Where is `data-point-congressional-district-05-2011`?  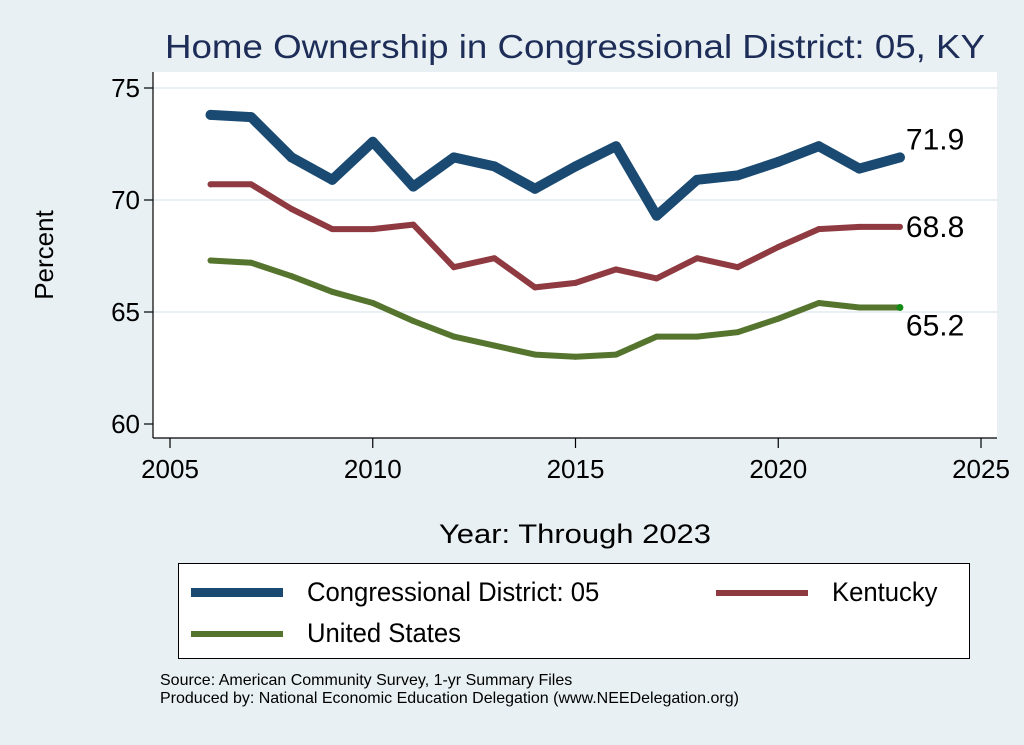 data-point-congressional-district-05-2011 is located at coordinates (413, 186).